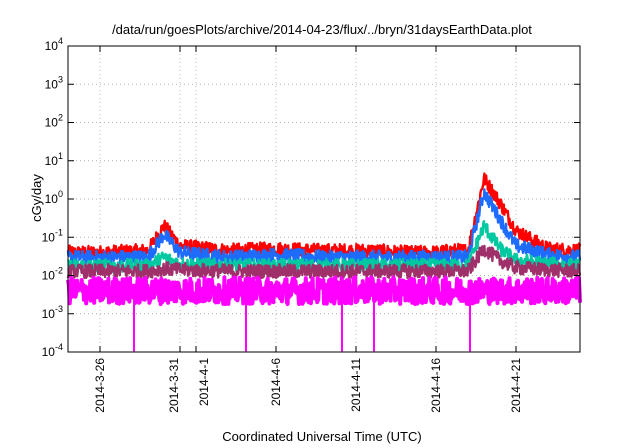 This screenshot has width=640, height=448. Describe the element at coordinates (54, 82) in the screenshot. I see `y-tick-label: 10³` at that location.